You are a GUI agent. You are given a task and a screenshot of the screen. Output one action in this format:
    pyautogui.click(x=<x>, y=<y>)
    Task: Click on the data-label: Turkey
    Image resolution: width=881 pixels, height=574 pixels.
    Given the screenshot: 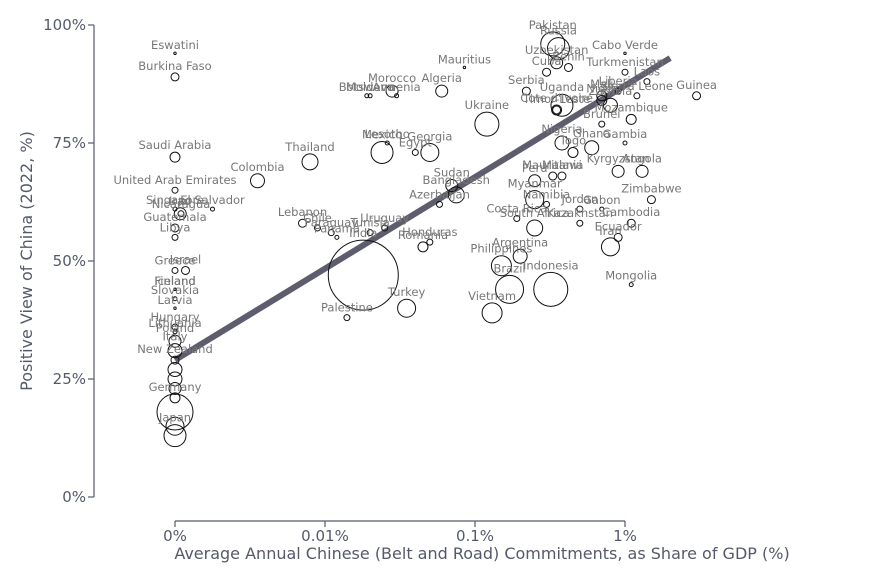 What is the action you would take?
    pyautogui.click(x=406, y=292)
    